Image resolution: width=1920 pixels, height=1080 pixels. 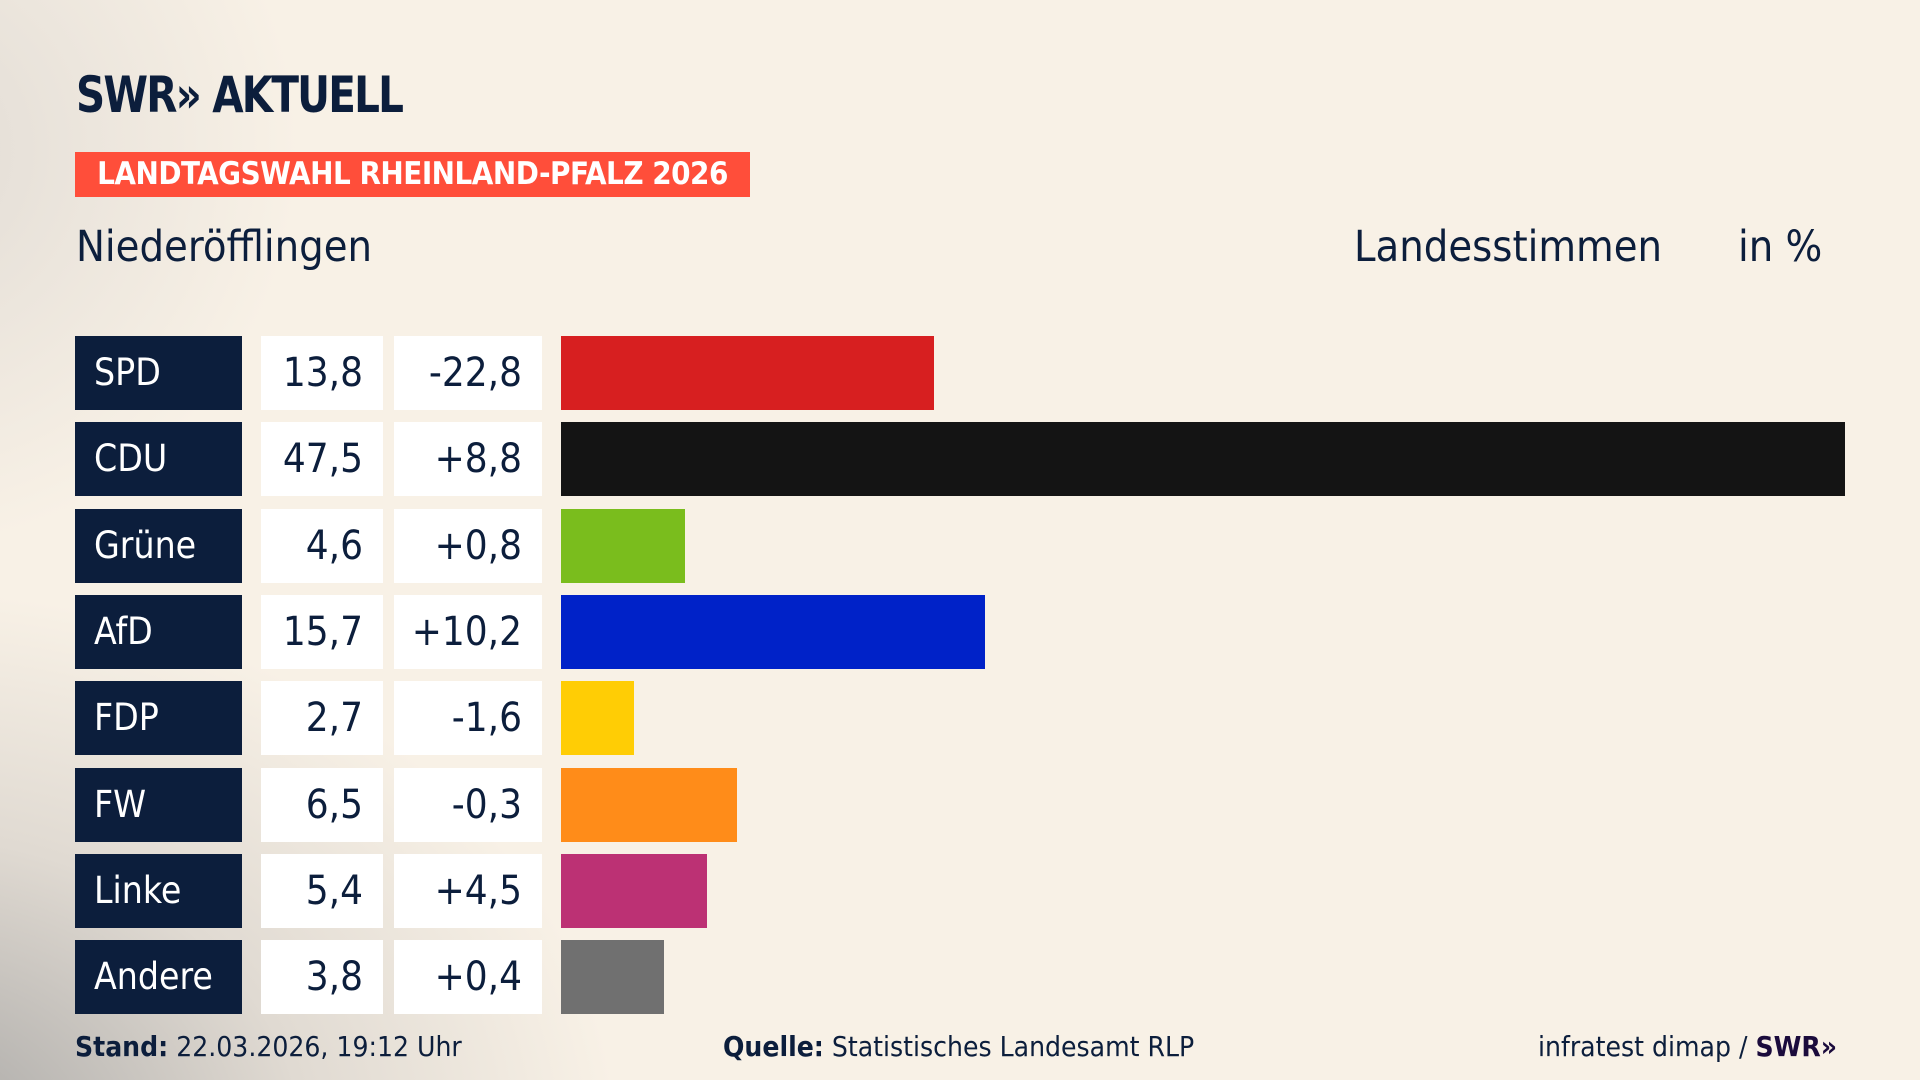 I want to click on credit-text: infratest dimap /, so click(x=1643, y=1046).